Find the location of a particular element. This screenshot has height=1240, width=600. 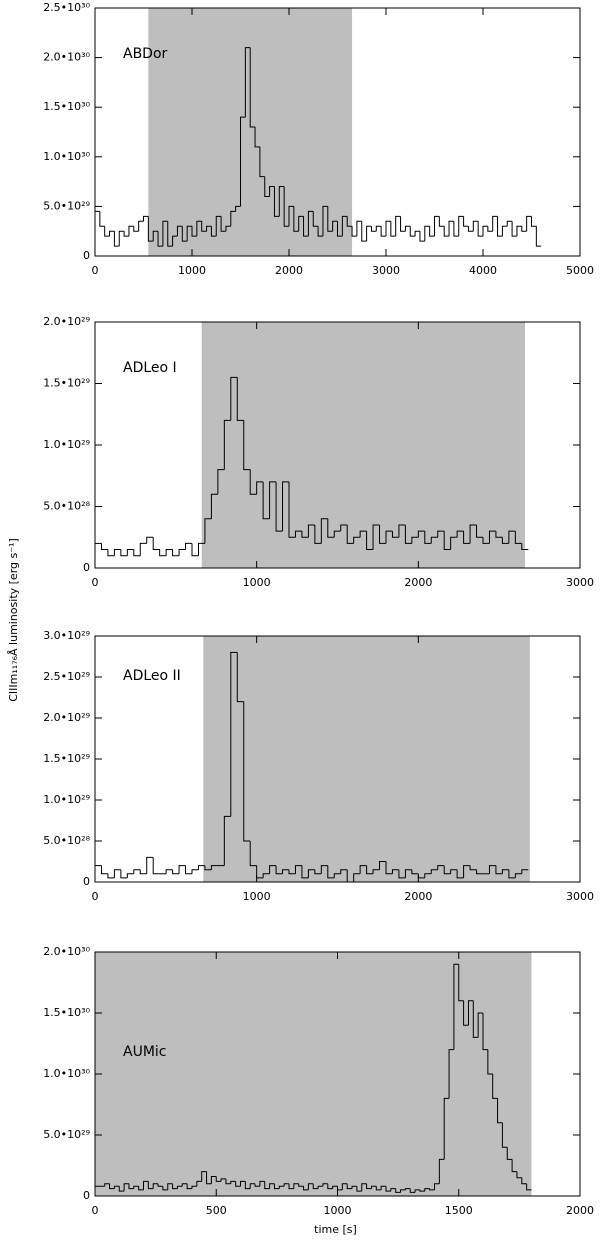

shaded-interval is located at coordinates (363, 445).